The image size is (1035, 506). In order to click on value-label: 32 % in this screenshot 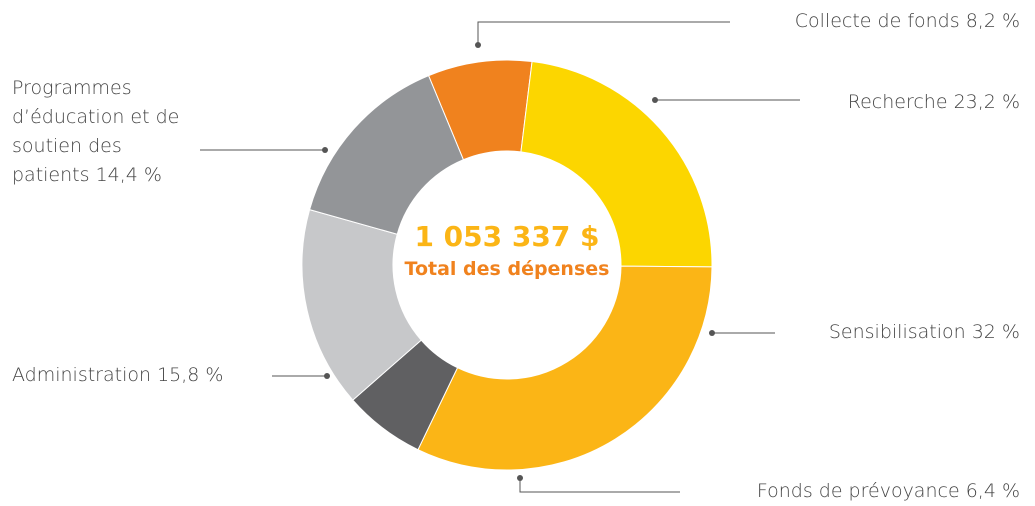, I will do `click(995, 332)`.